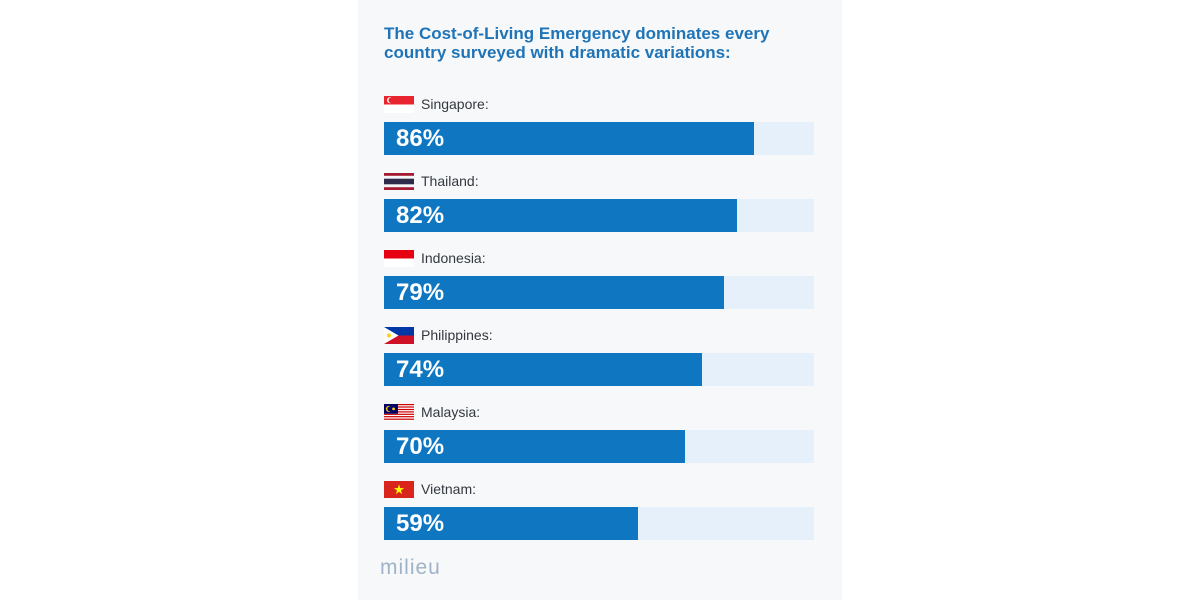 The height and width of the screenshot is (600, 1200). I want to click on country-line: Indonesia:, so click(435, 258).